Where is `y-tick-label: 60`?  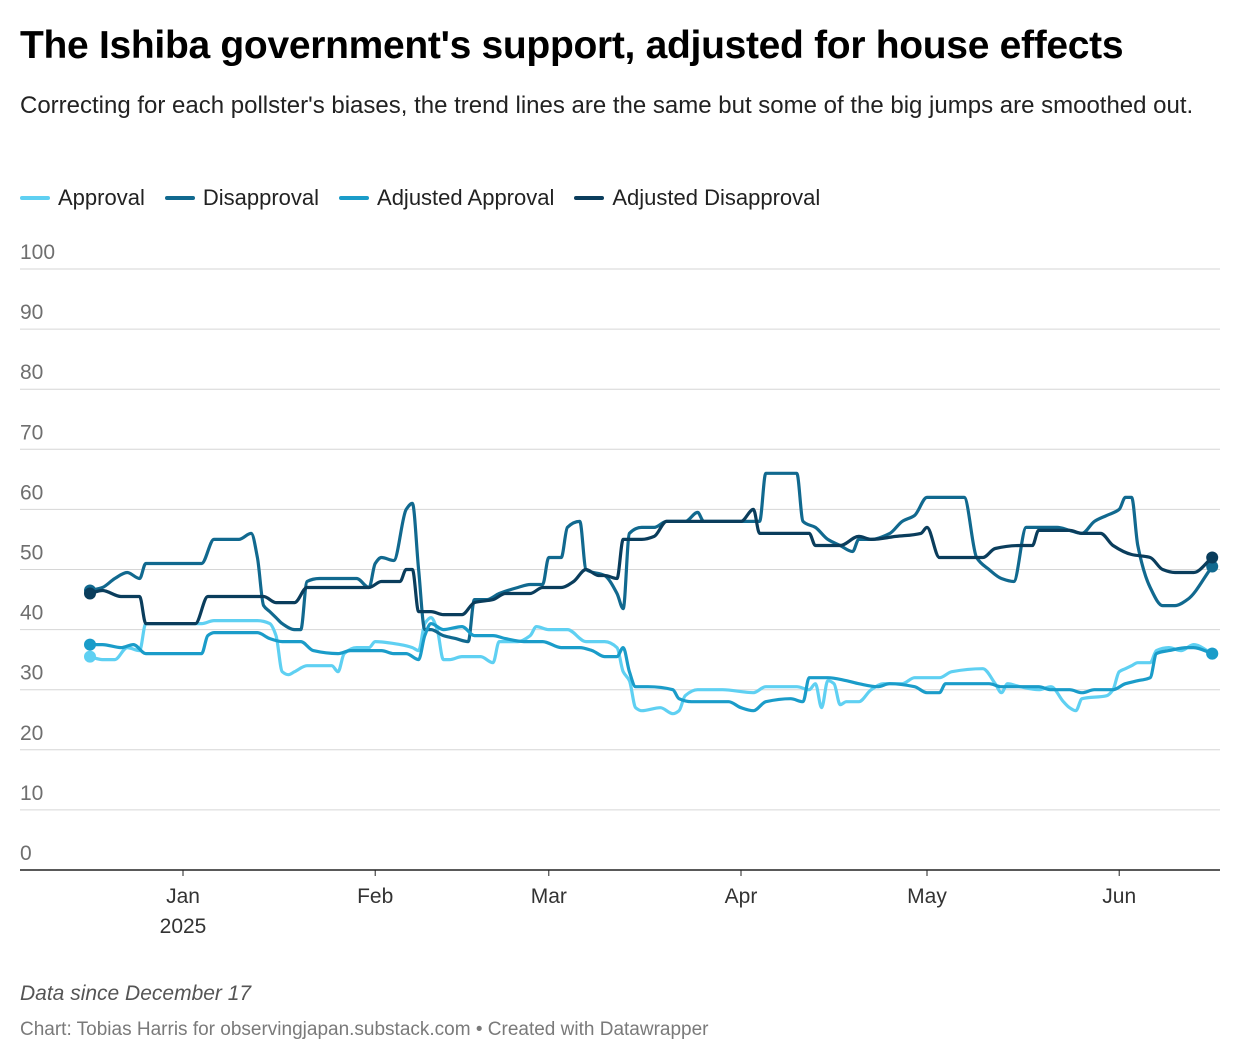 y-tick-label: 60 is located at coordinates (31, 492).